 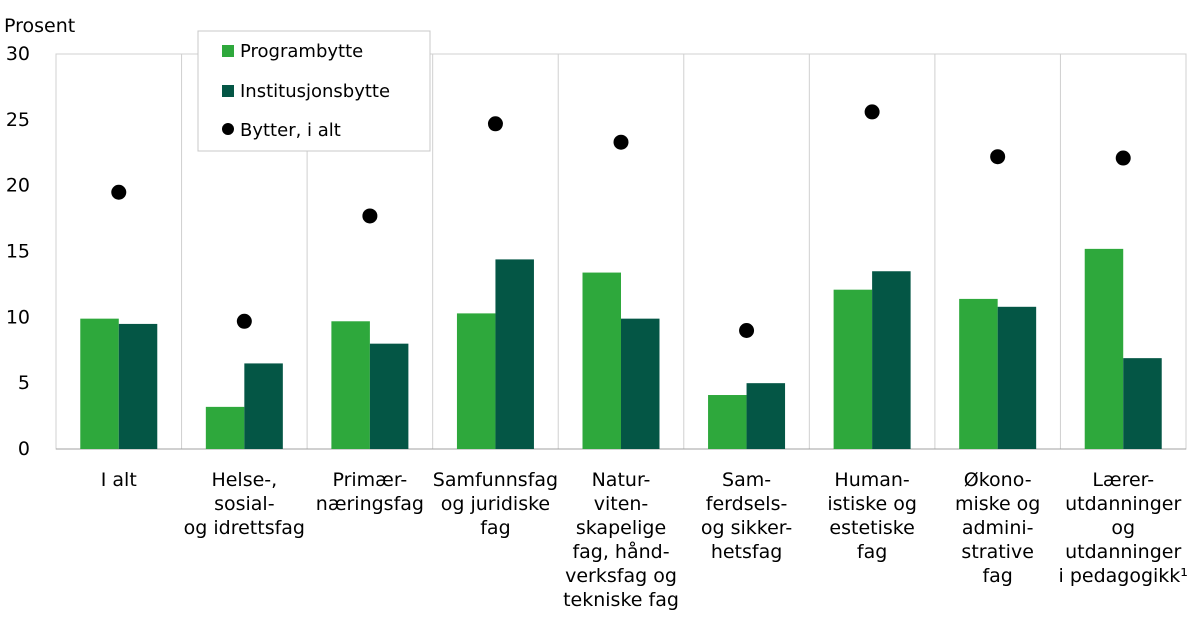 I want to click on x-tick-label: Samfunnsfag og juridiske fag, so click(x=495, y=504).